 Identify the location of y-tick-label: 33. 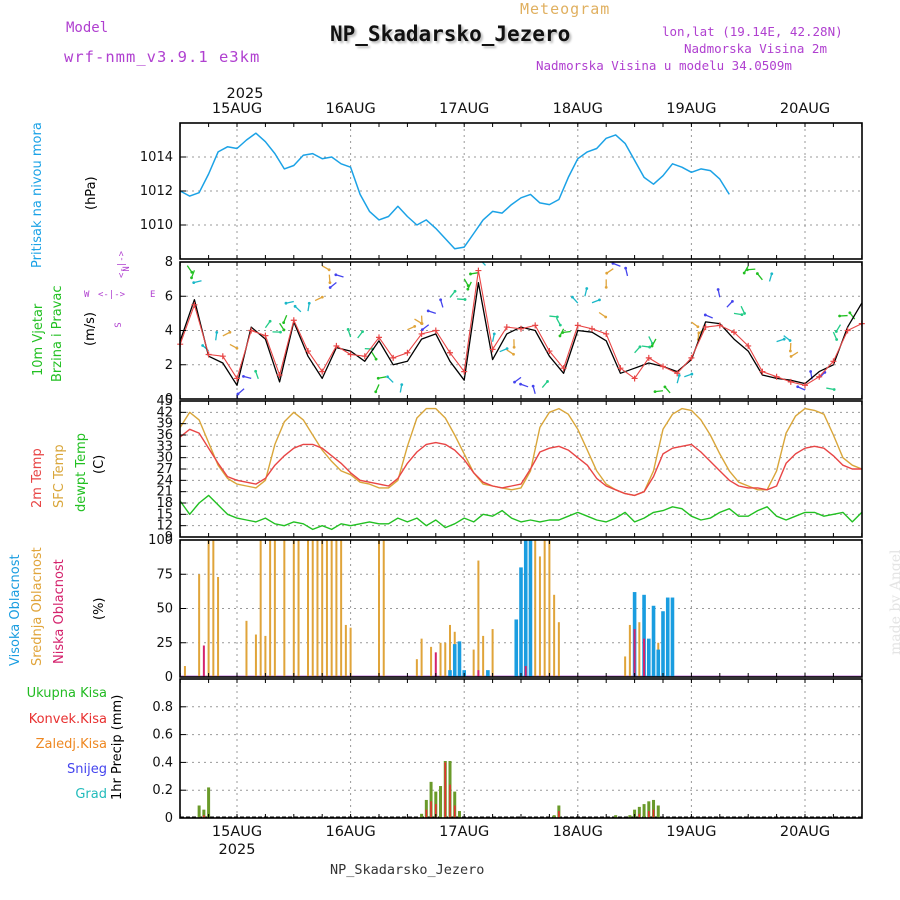
(164, 446).